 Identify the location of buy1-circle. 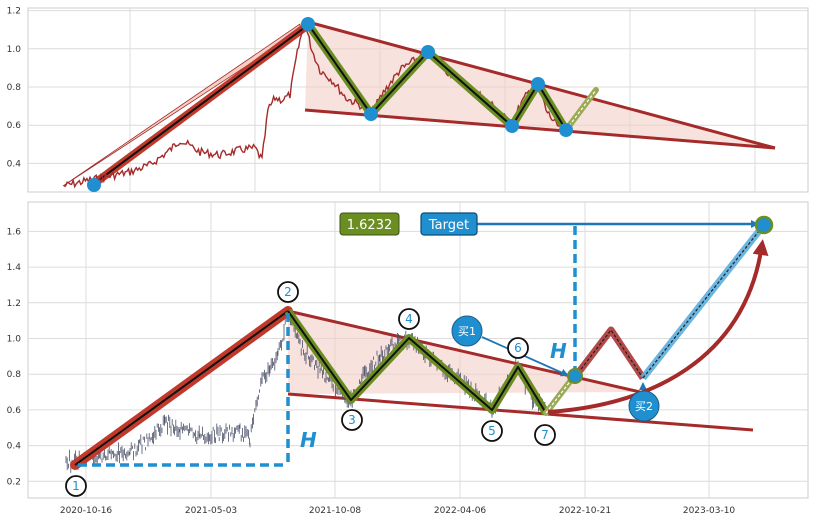
(467, 331).